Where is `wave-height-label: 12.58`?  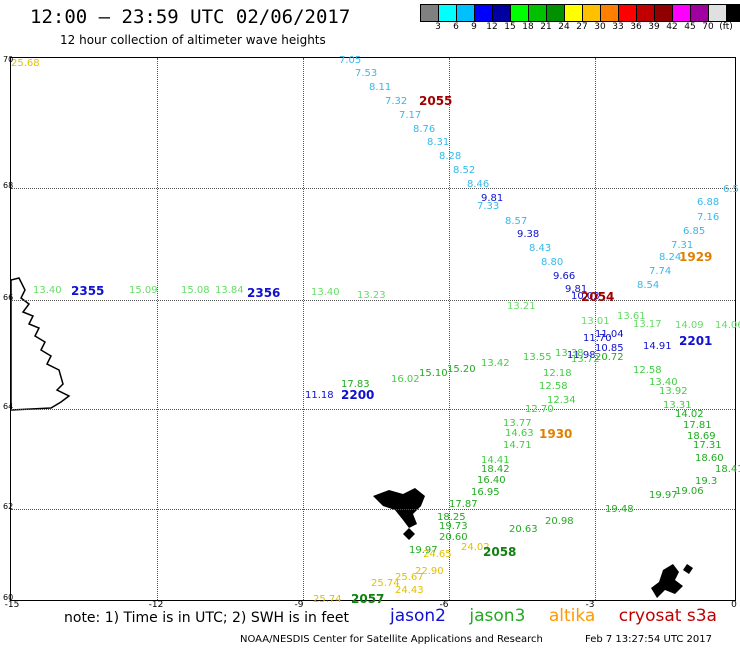
wave-height-label: 12.58 is located at coordinates (553, 386).